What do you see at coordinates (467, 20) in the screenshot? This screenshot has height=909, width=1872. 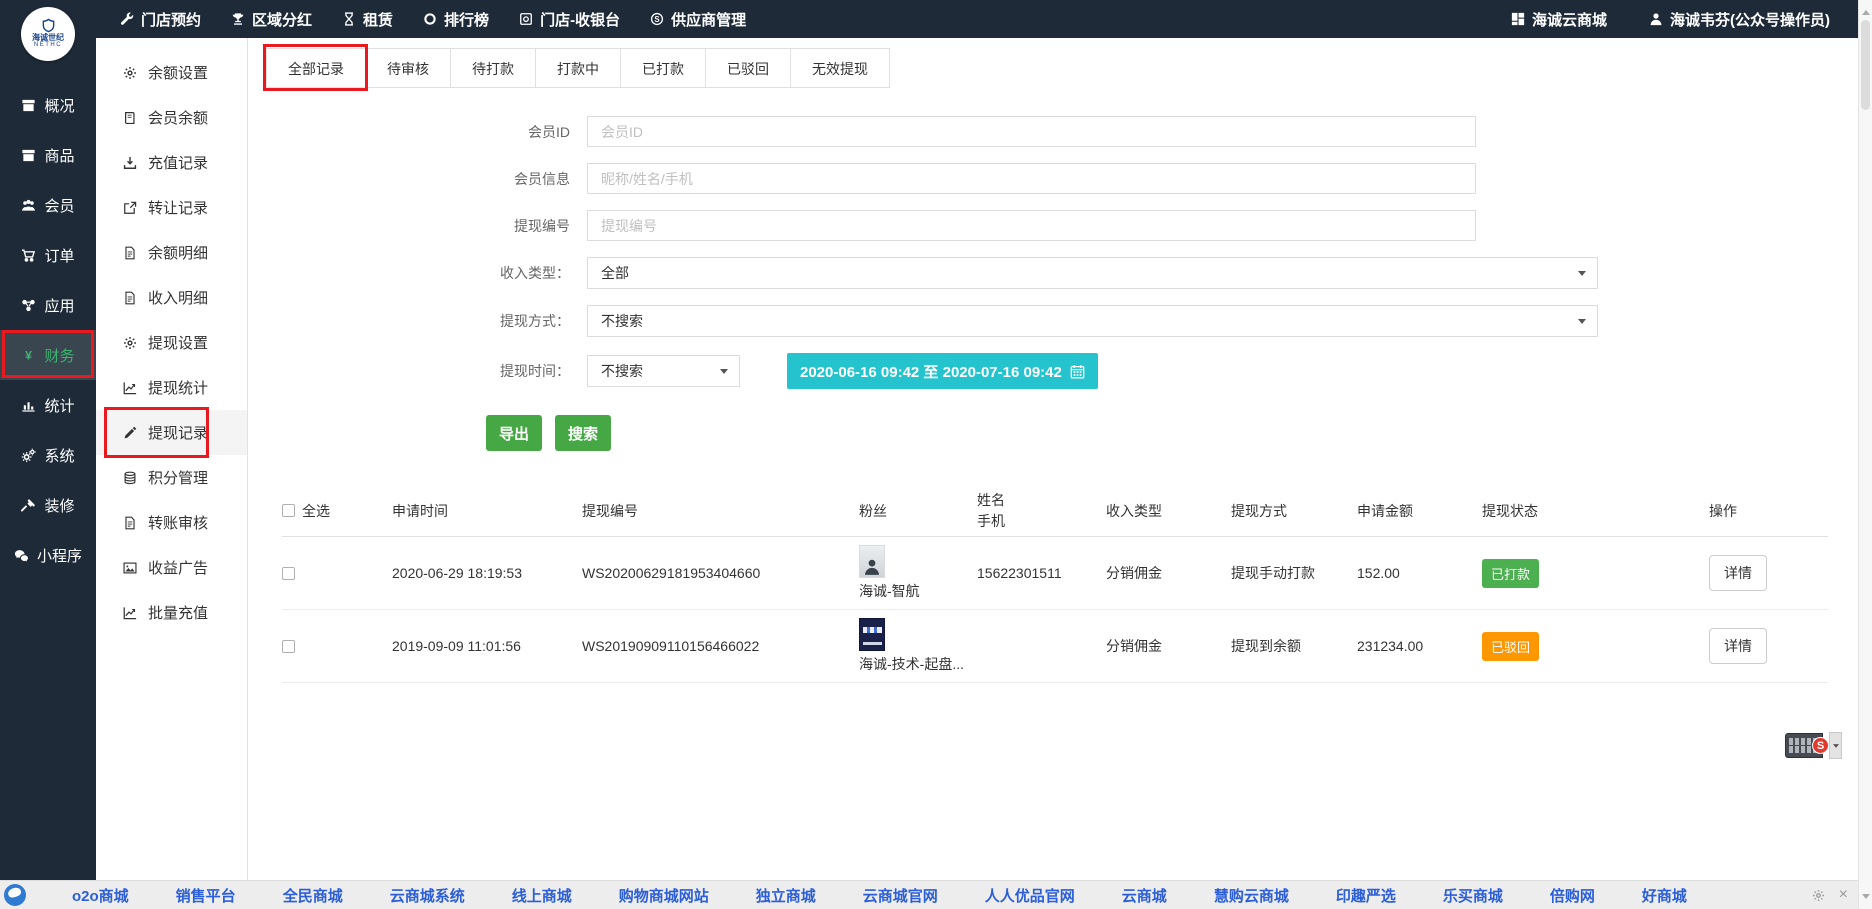 I see `topnav-item-label: 排行榜` at bounding box center [467, 20].